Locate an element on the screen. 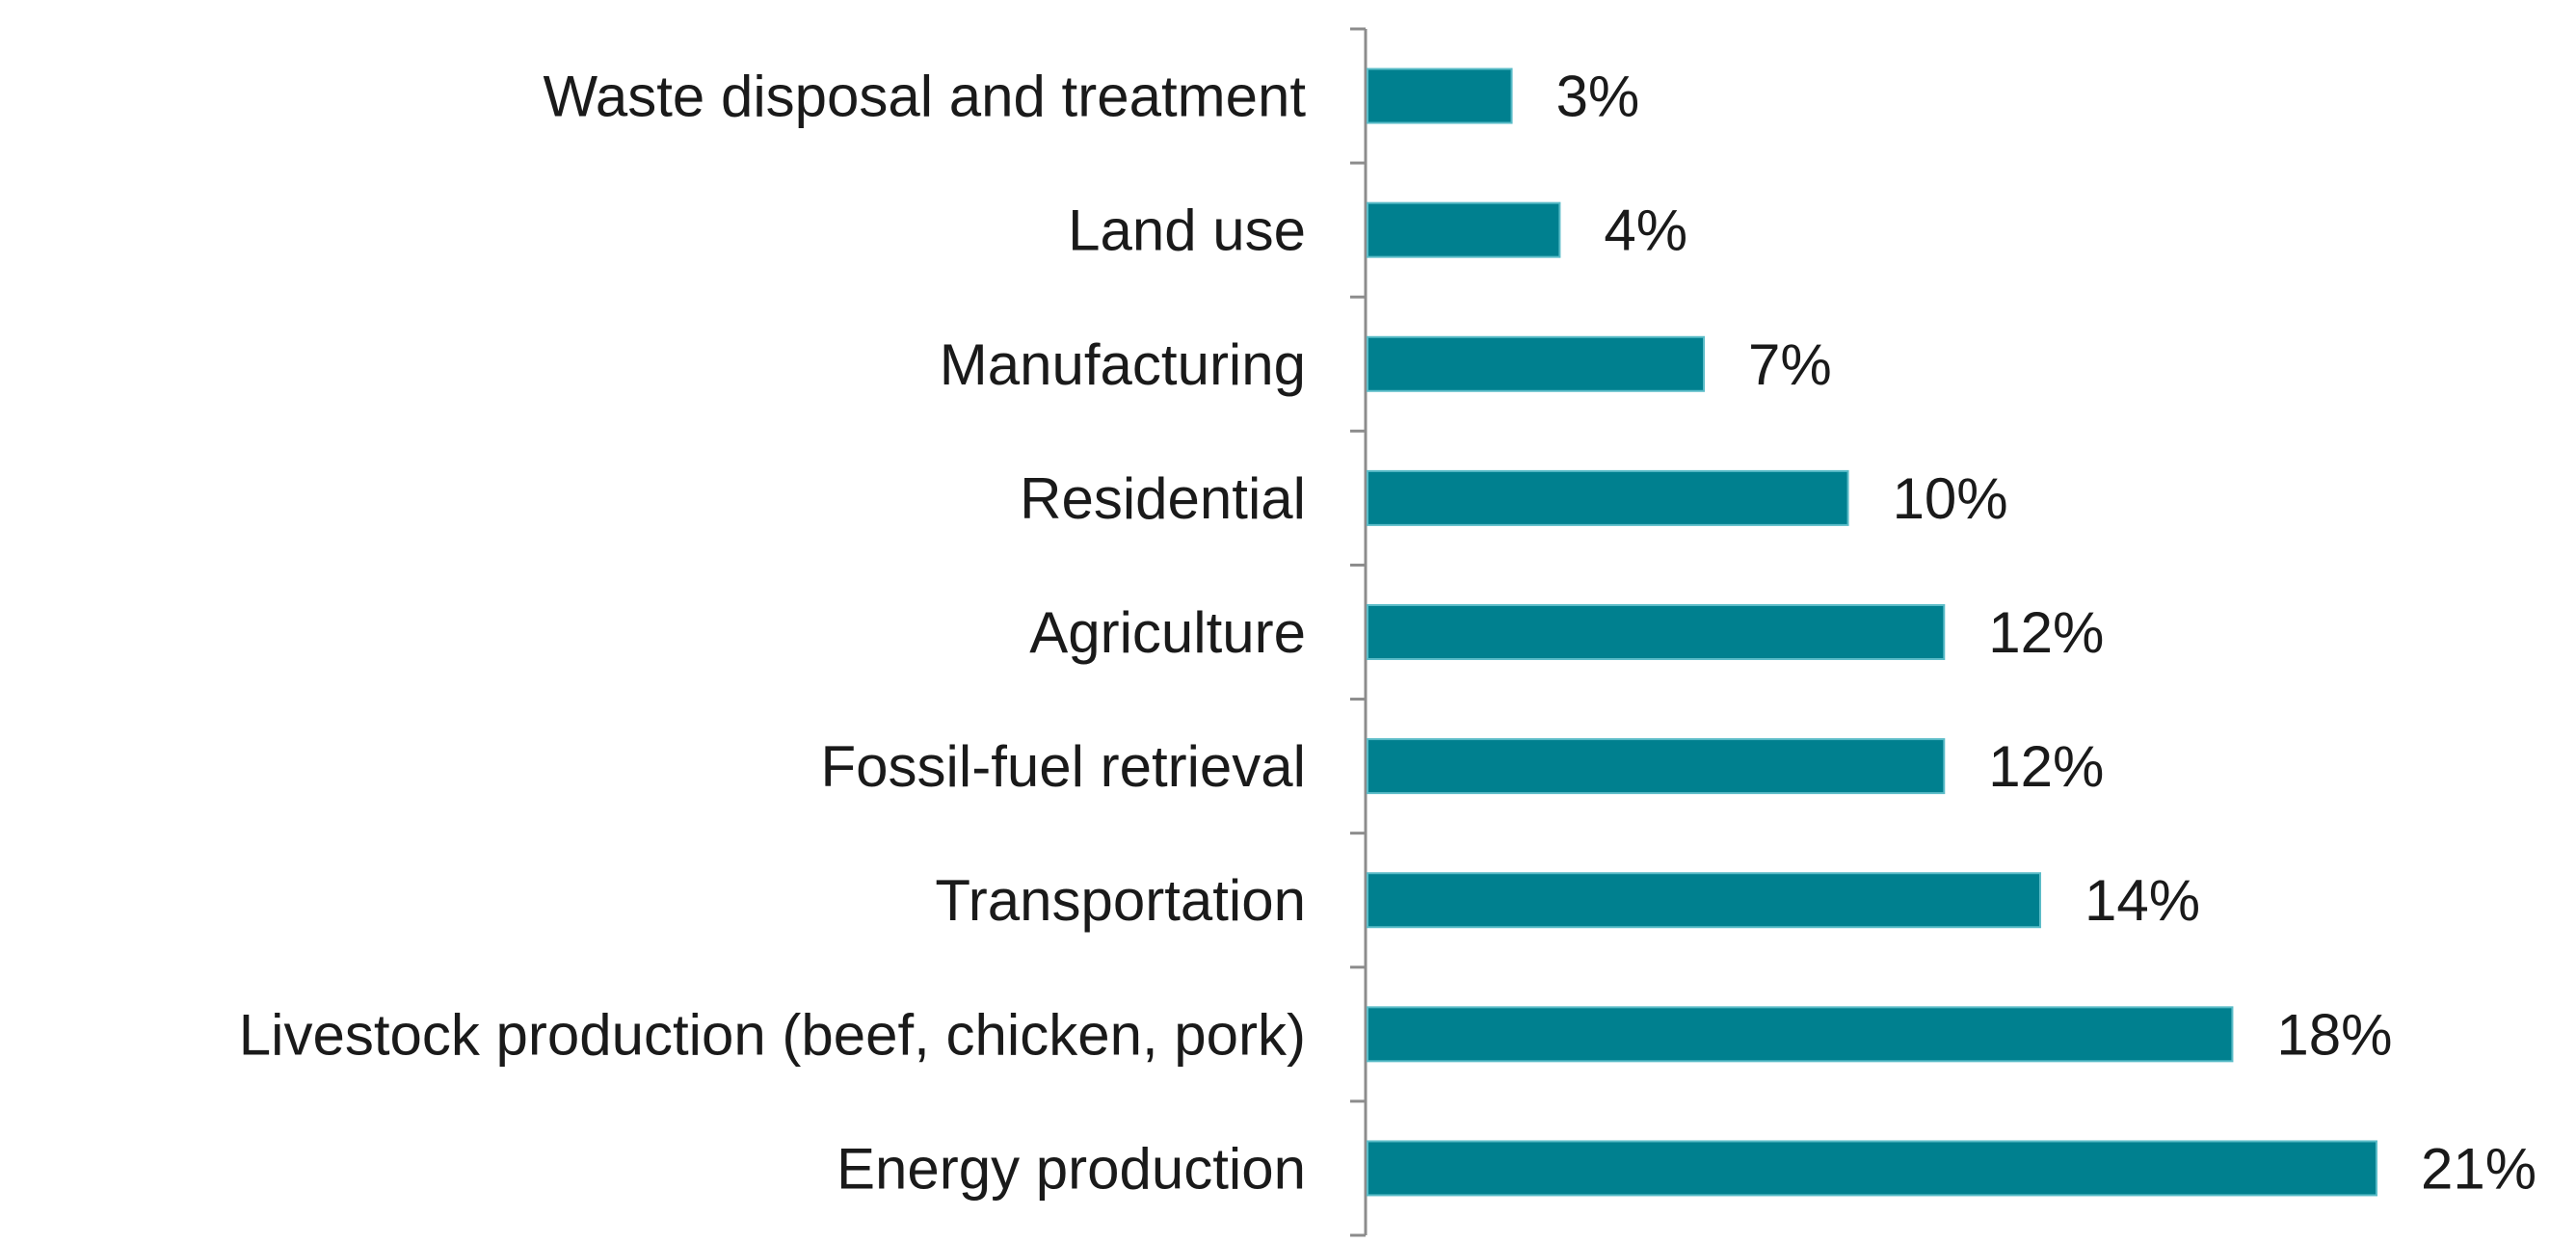  value-label: 7% is located at coordinates (1790, 364).